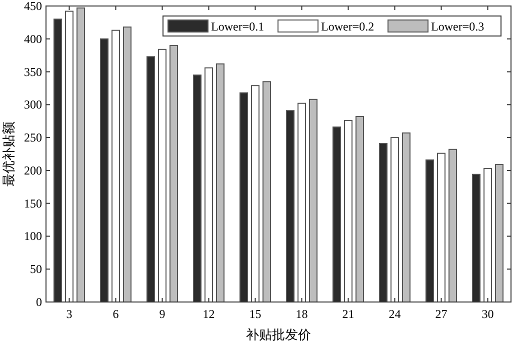  I want to click on y-tick-label: 400, so click(33, 39).